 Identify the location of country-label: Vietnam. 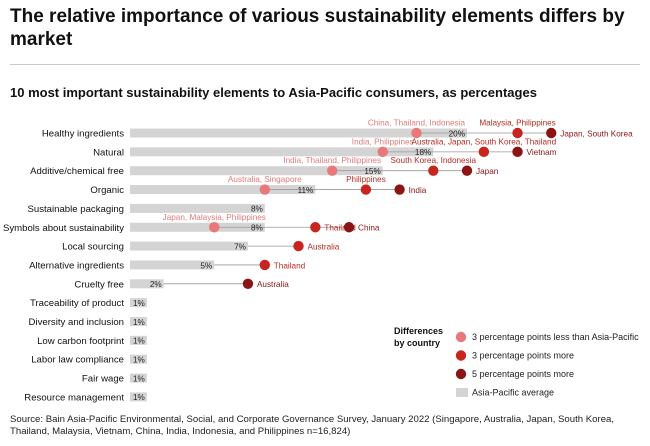
(542, 152).